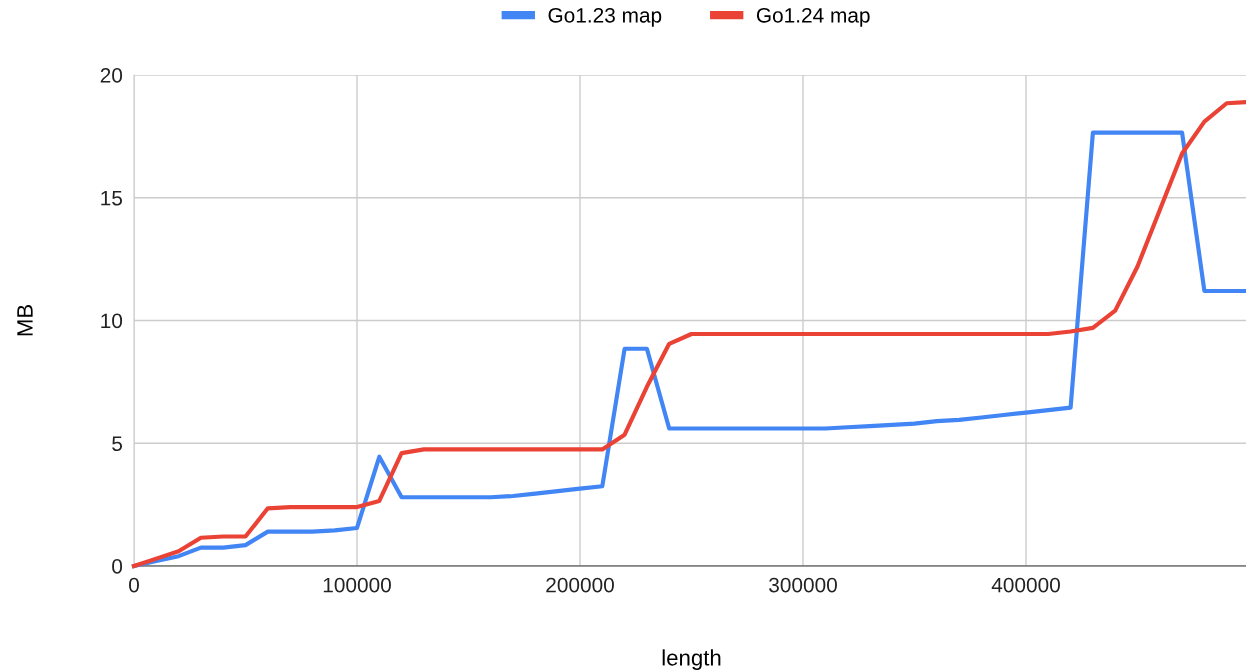 The image size is (1246, 672). I want to click on x-tick-label: 300000, so click(803, 585).